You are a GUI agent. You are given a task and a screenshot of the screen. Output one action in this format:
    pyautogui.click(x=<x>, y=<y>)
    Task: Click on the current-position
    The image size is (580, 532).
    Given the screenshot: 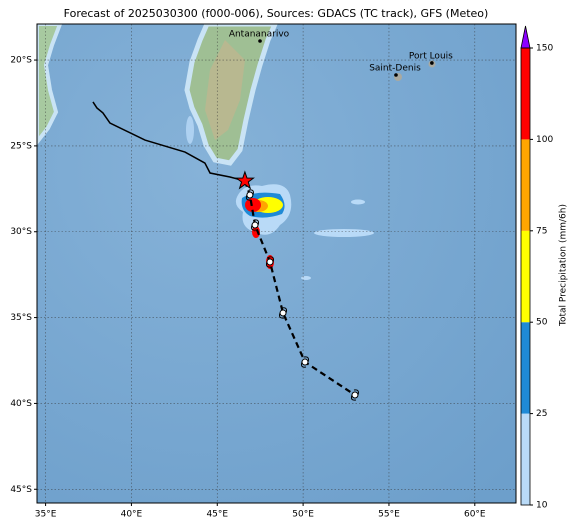 What is the action you would take?
    pyautogui.click(x=244, y=180)
    